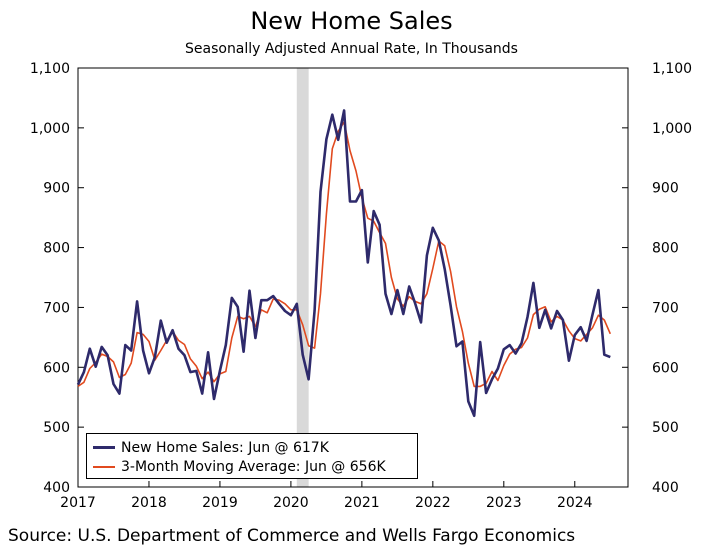 The image size is (703, 558). What do you see at coordinates (665, 428) in the screenshot?
I see `y-tick-label-right: 500` at bounding box center [665, 428].